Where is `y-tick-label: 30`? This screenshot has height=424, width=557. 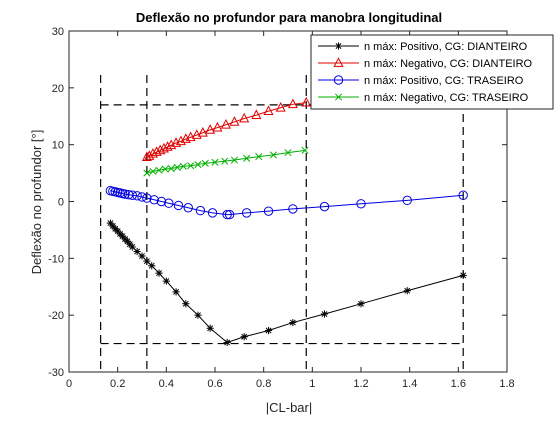 y-tick-label: 30 is located at coordinates (58, 32).